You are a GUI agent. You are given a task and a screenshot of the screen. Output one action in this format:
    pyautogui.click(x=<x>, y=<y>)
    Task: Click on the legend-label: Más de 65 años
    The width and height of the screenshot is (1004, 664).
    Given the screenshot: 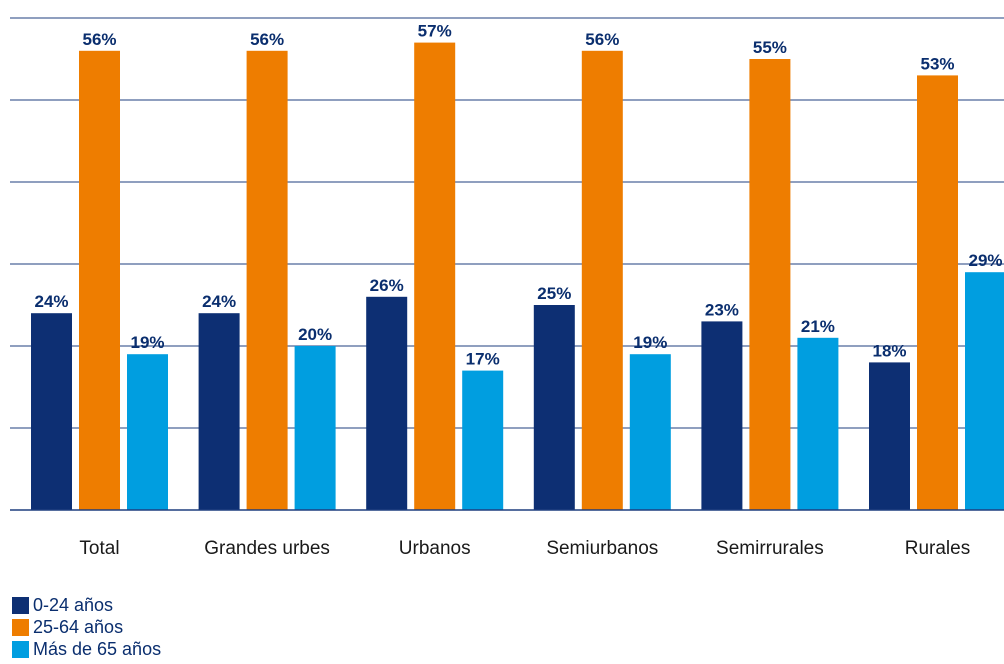 What is the action you would take?
    pyautogui.click(x=97, y=648)
    